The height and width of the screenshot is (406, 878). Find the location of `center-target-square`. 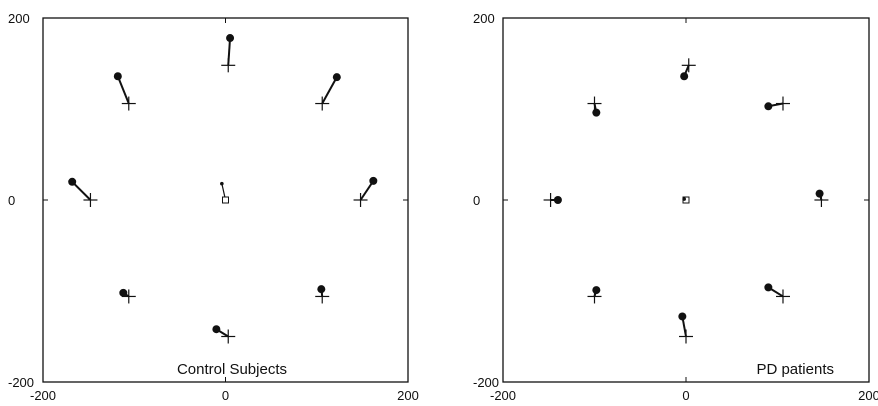

center-target-square is located at coordinates (225, 200).